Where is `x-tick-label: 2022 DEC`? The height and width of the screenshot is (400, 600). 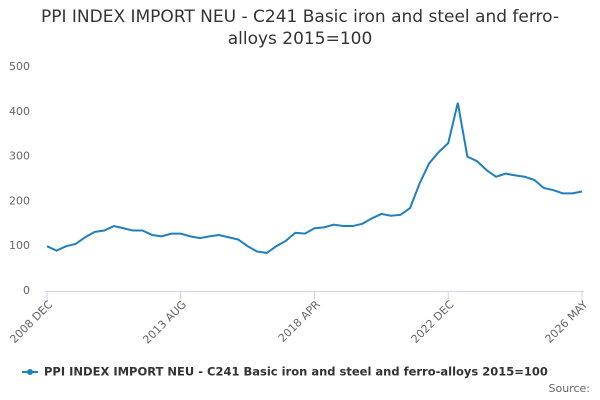
x-tick-label: 2022 DEC is located at coordinates (433, 322).